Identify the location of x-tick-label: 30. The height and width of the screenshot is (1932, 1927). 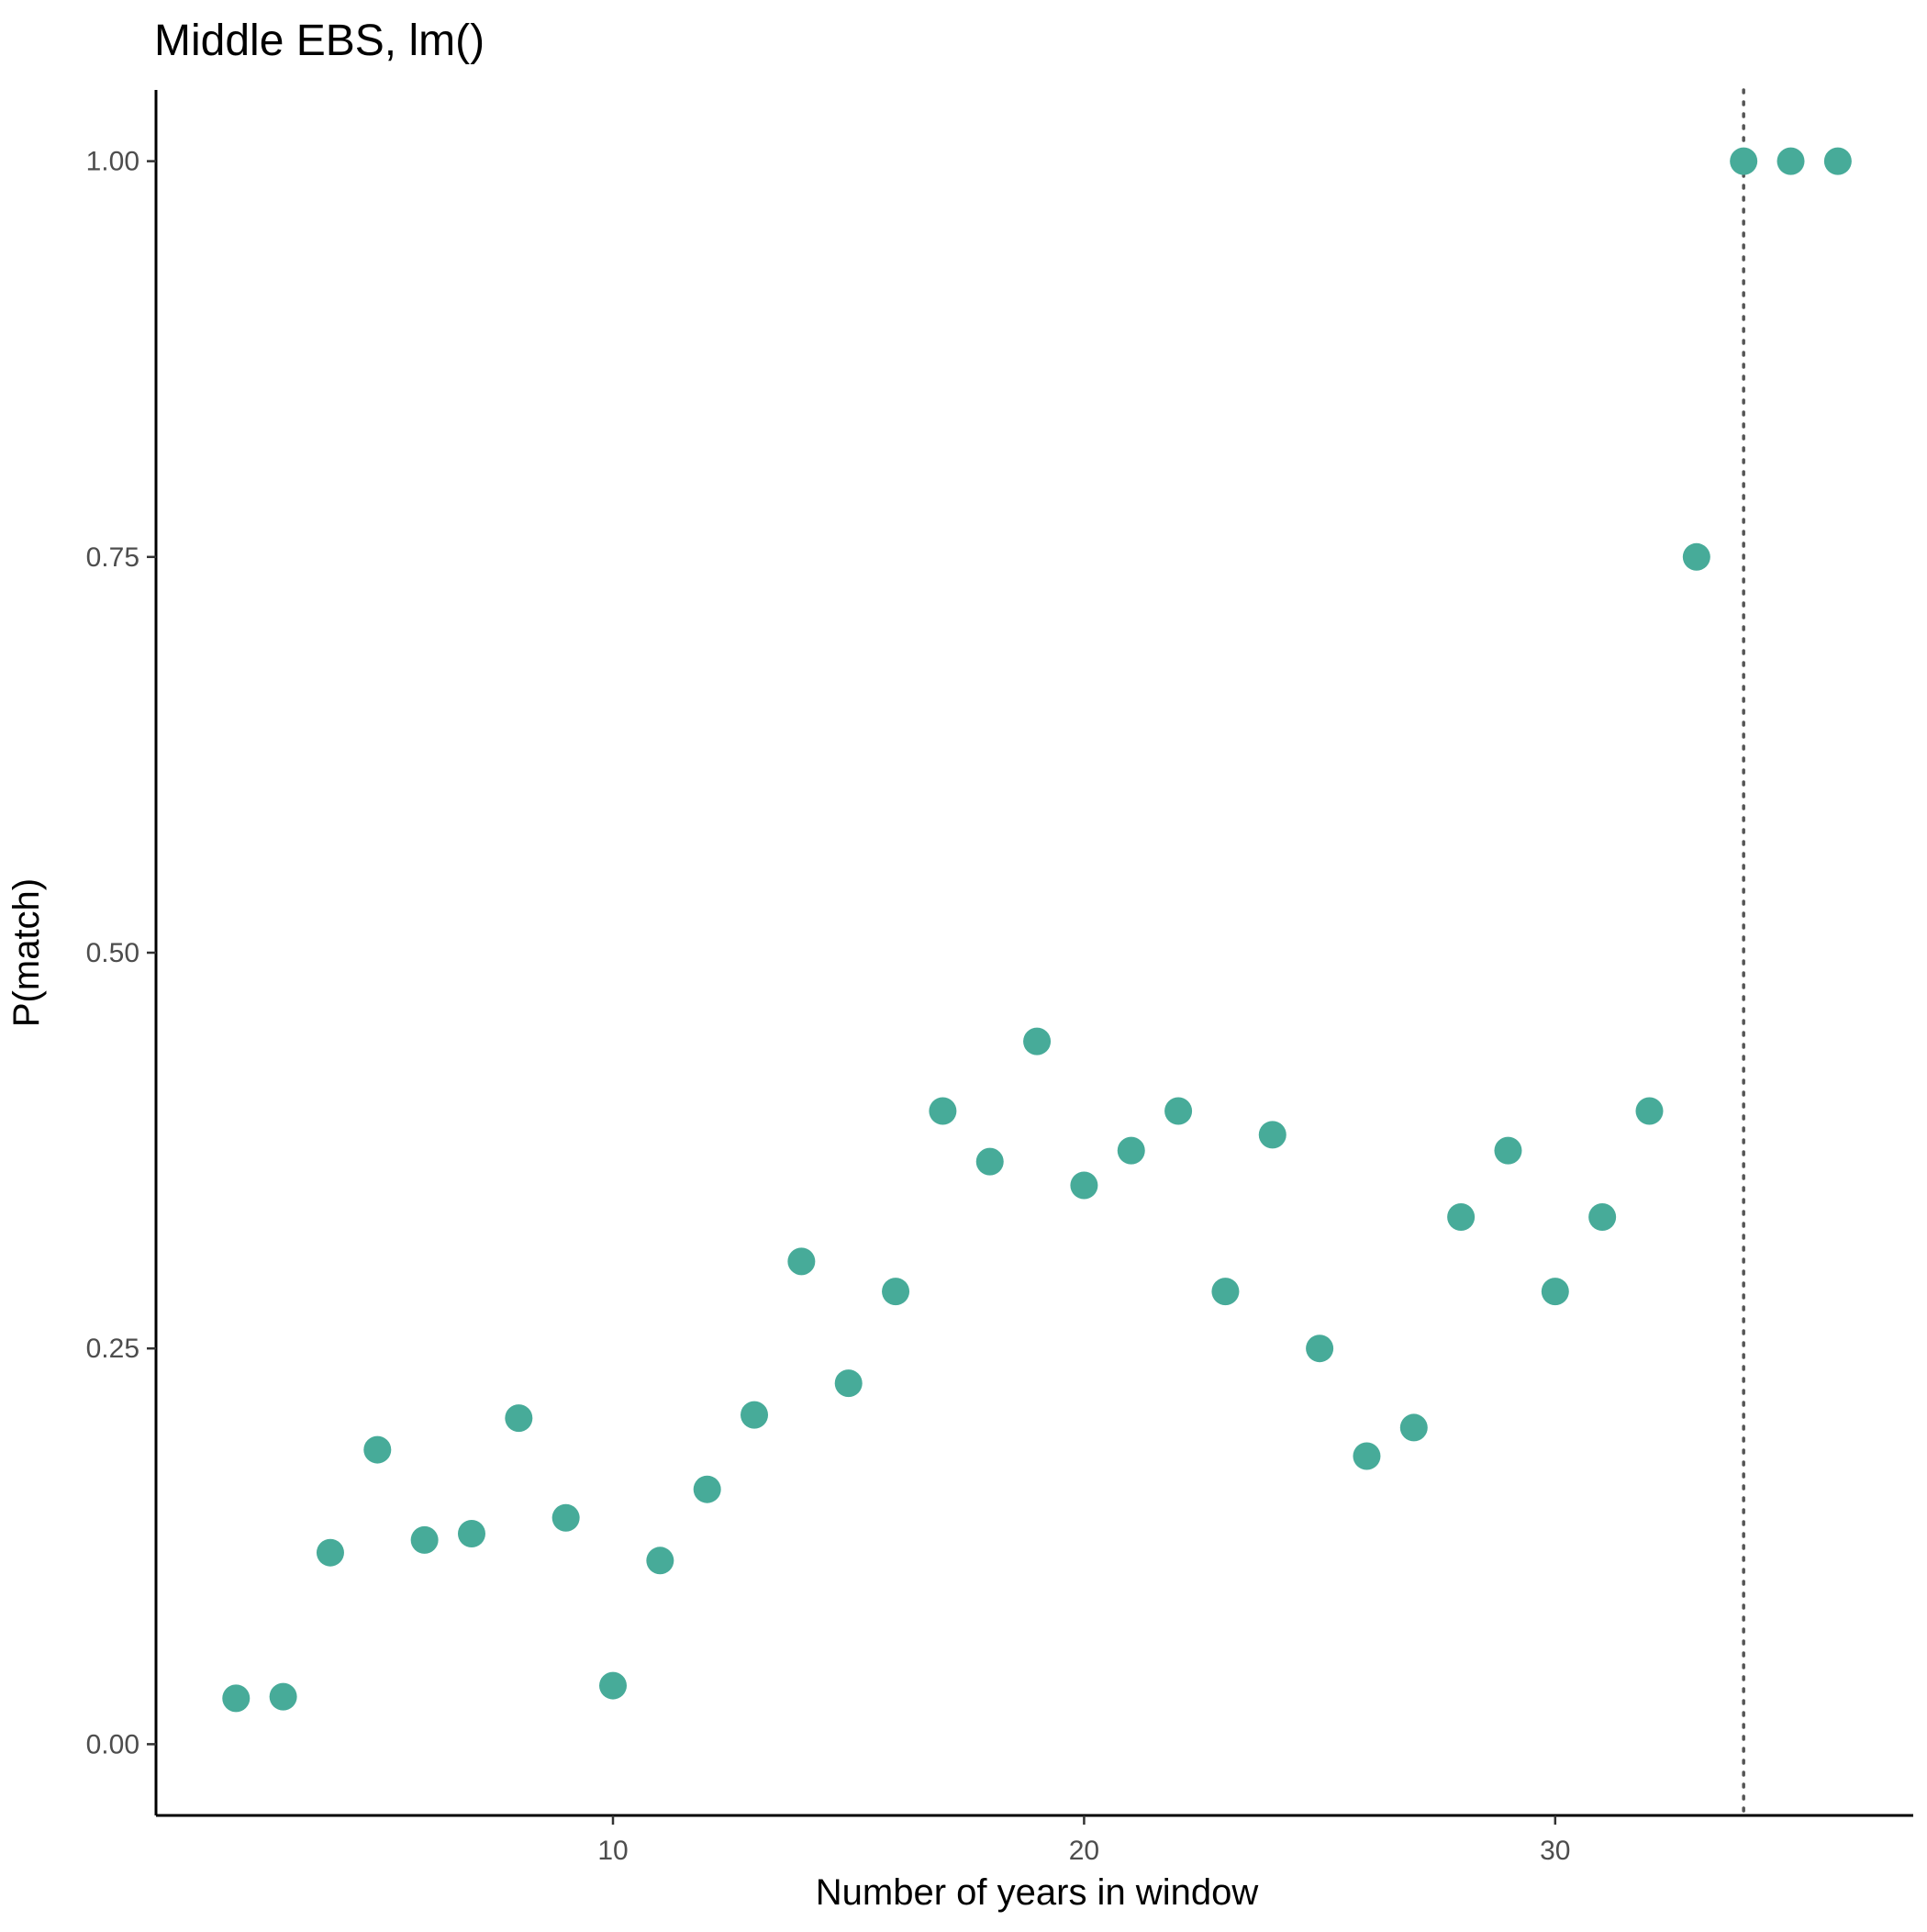
(1555, 1851).